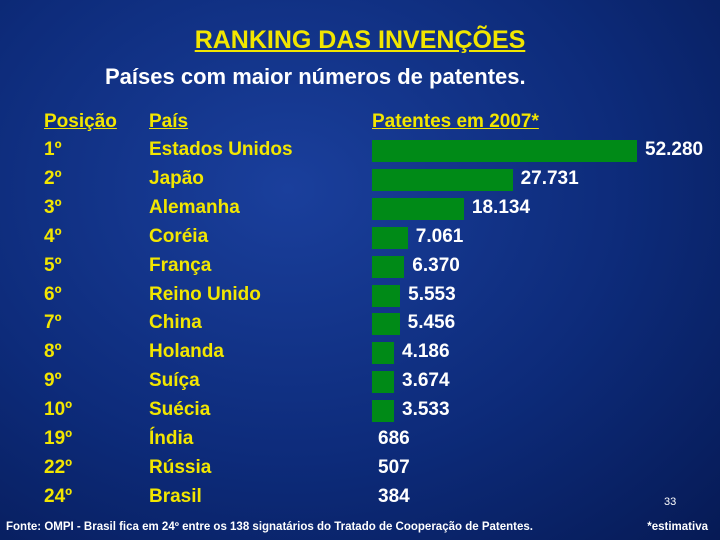 The width and height of the screenshot is (720, 540). Describe the element at coordinates (53, 265) in the screenshot. I see `row-position: 5º` at that location.